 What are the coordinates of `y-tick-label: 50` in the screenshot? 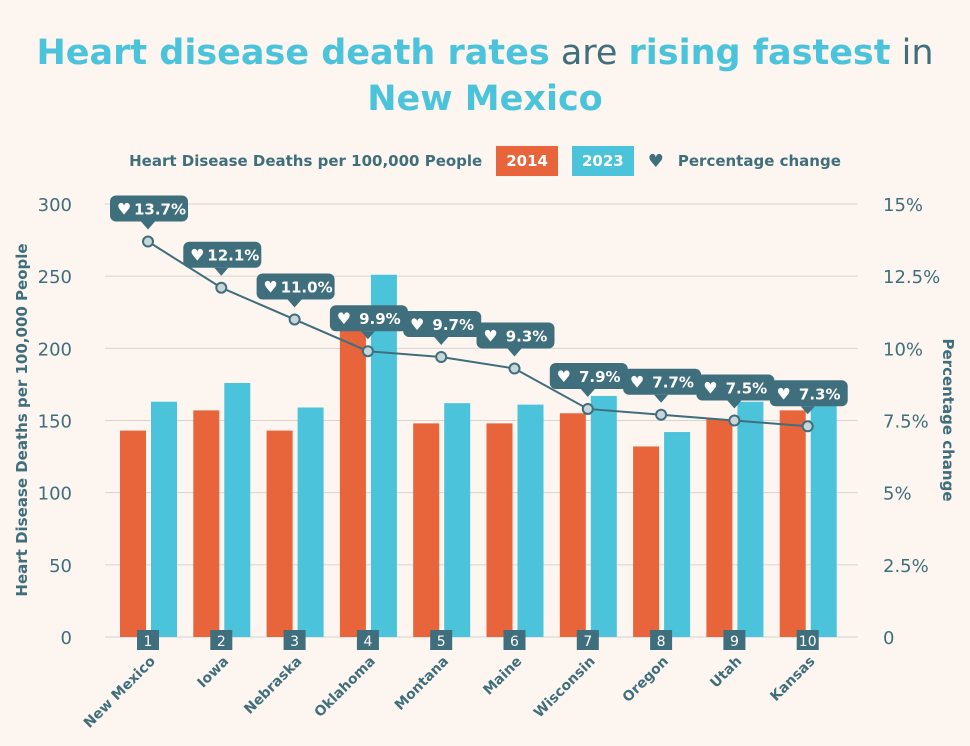 It's located at (60, 566).